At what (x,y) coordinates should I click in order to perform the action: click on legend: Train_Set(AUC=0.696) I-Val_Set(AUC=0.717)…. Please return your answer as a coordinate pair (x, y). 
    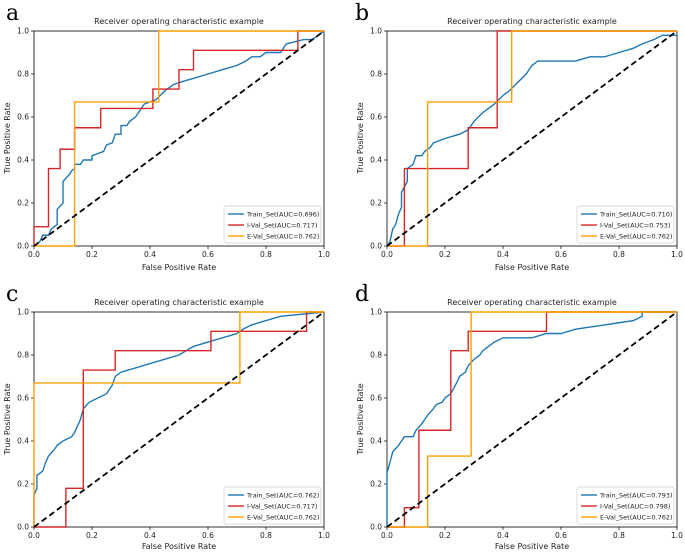
    Looking at the image, I should click on (272, 224).